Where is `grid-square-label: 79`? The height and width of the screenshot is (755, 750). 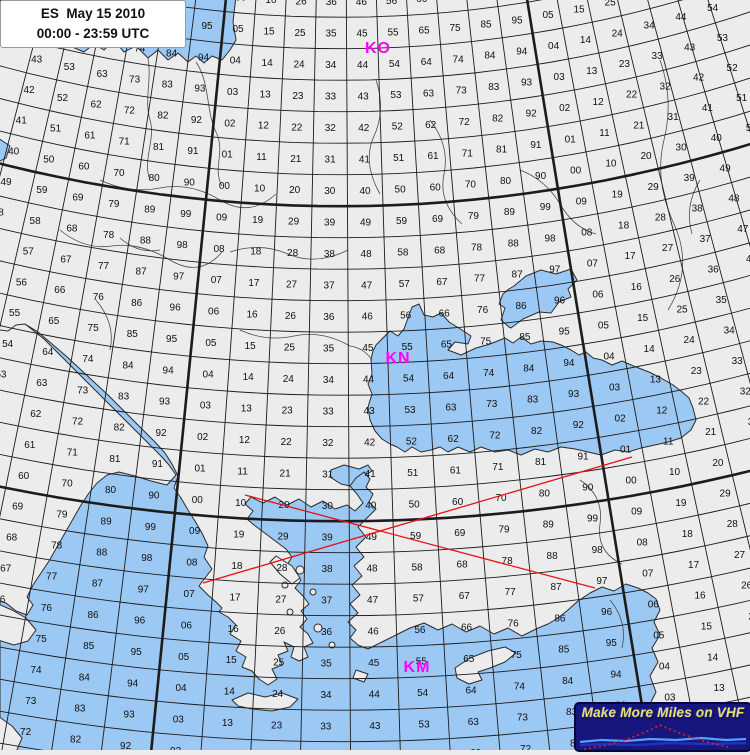 grid-square-label: 79 is located at coordinates (62, 515).